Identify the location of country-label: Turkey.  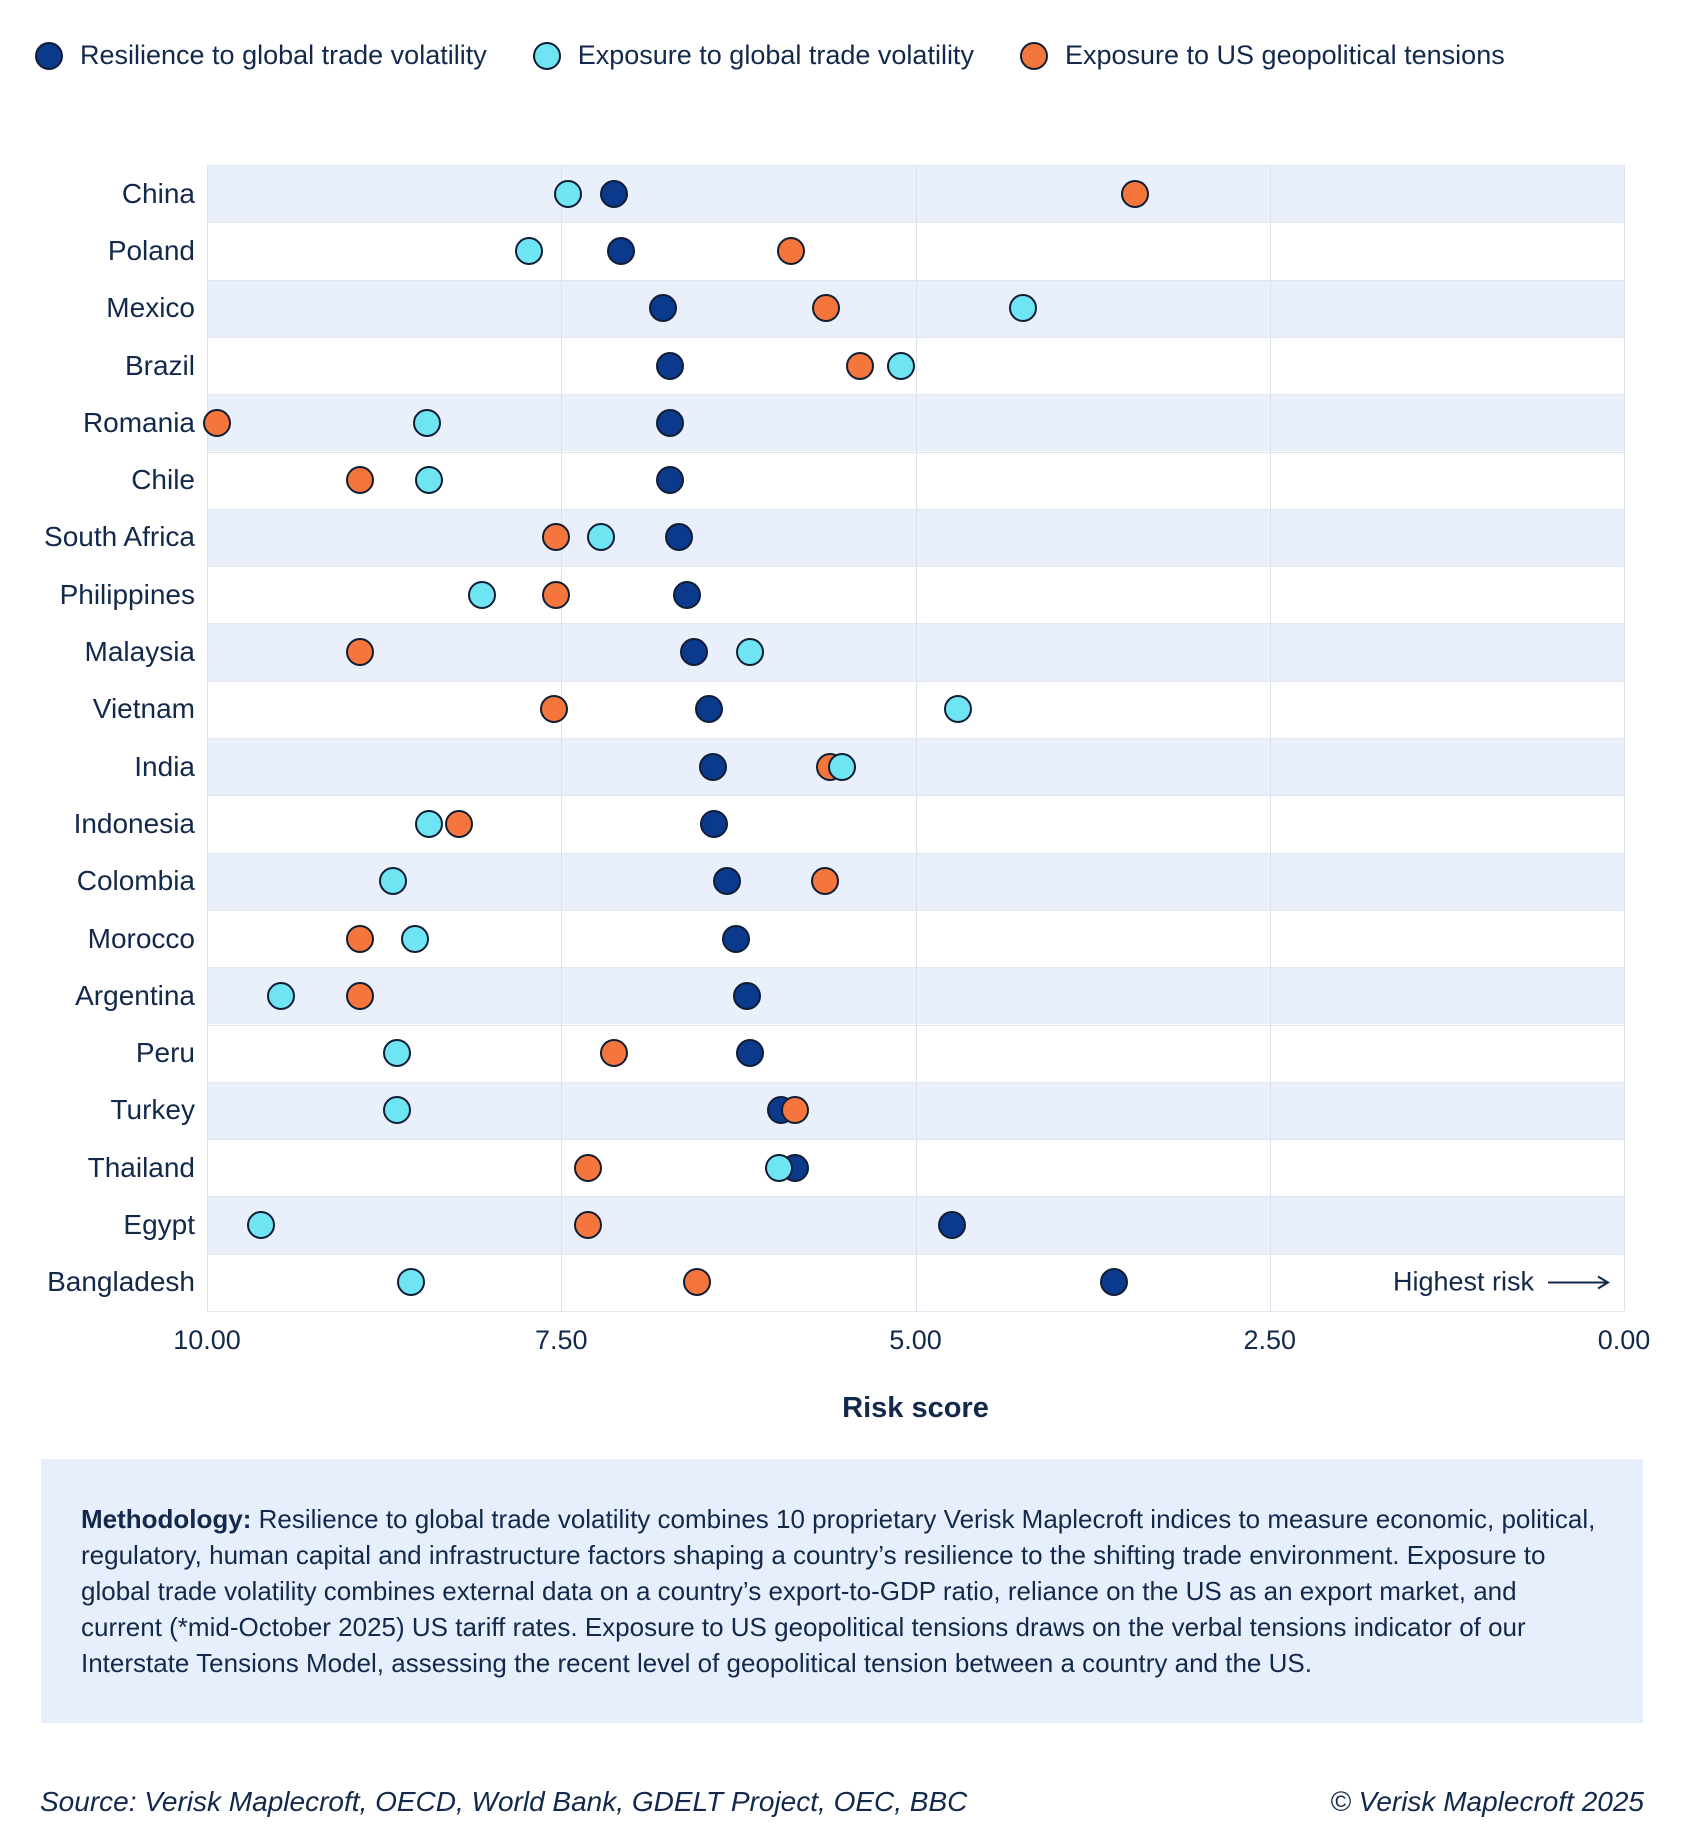
(152, 1110).